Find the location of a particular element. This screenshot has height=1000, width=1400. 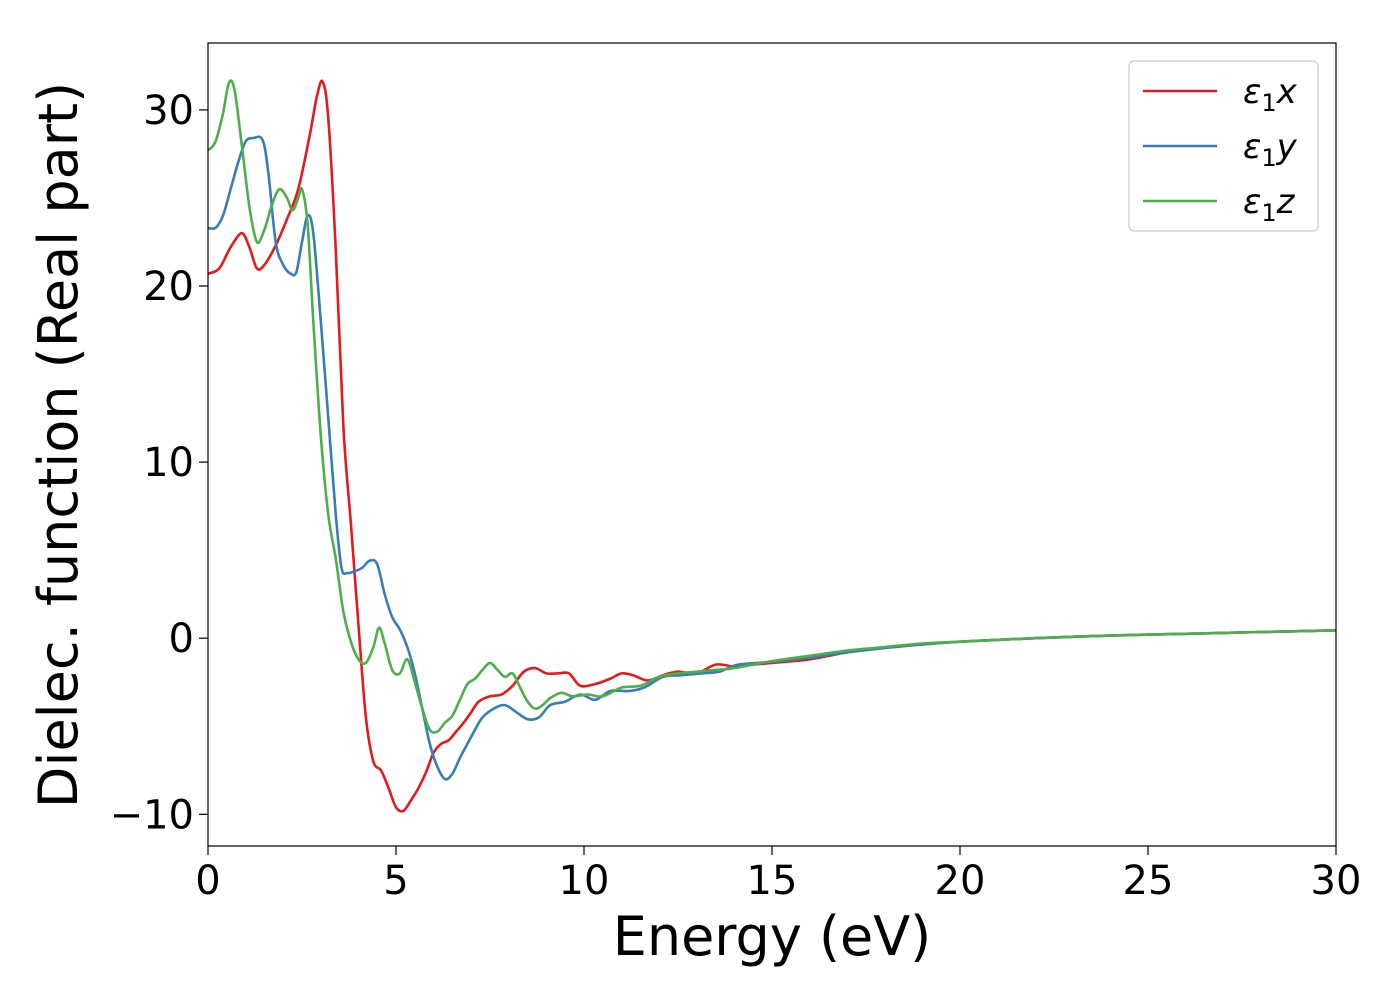

y-tick-label: 20 is located at coordinates (168, 287).